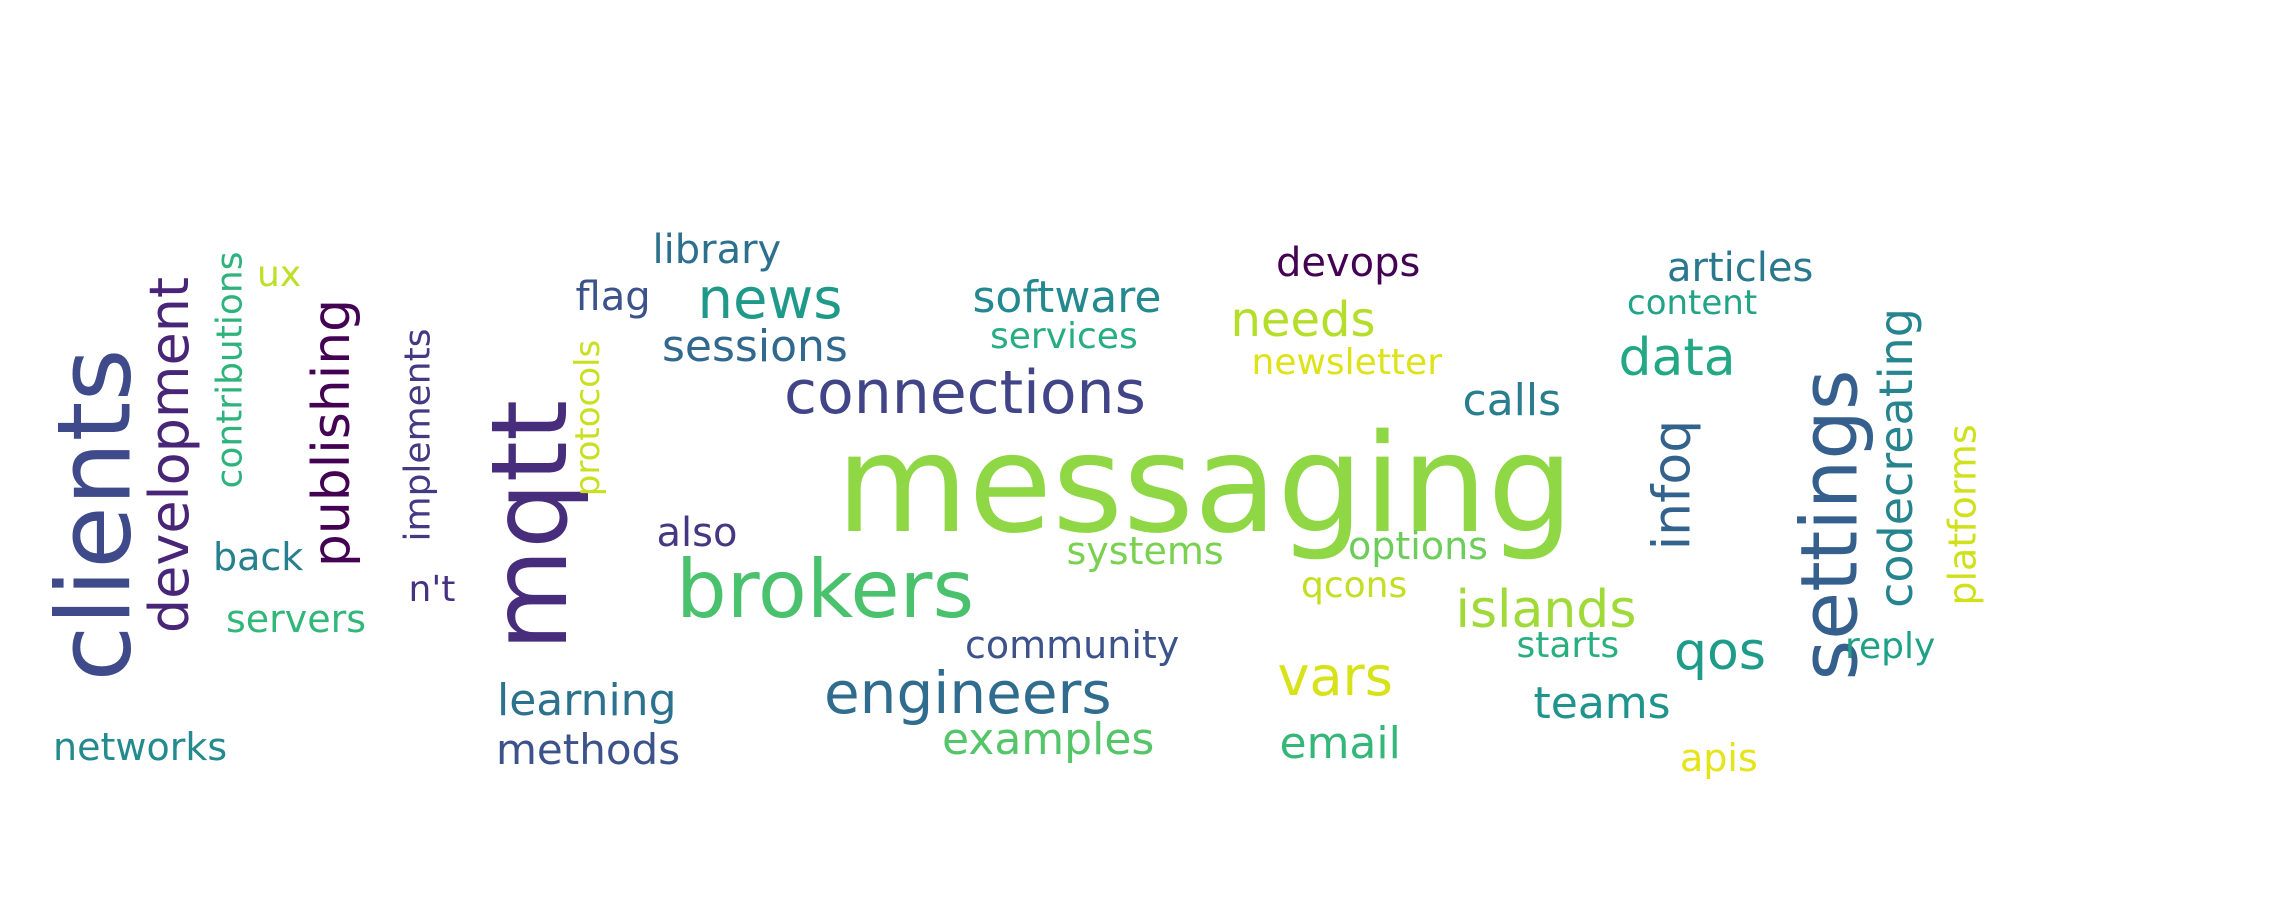  I want to click on word-38: also, so click(697, 533).